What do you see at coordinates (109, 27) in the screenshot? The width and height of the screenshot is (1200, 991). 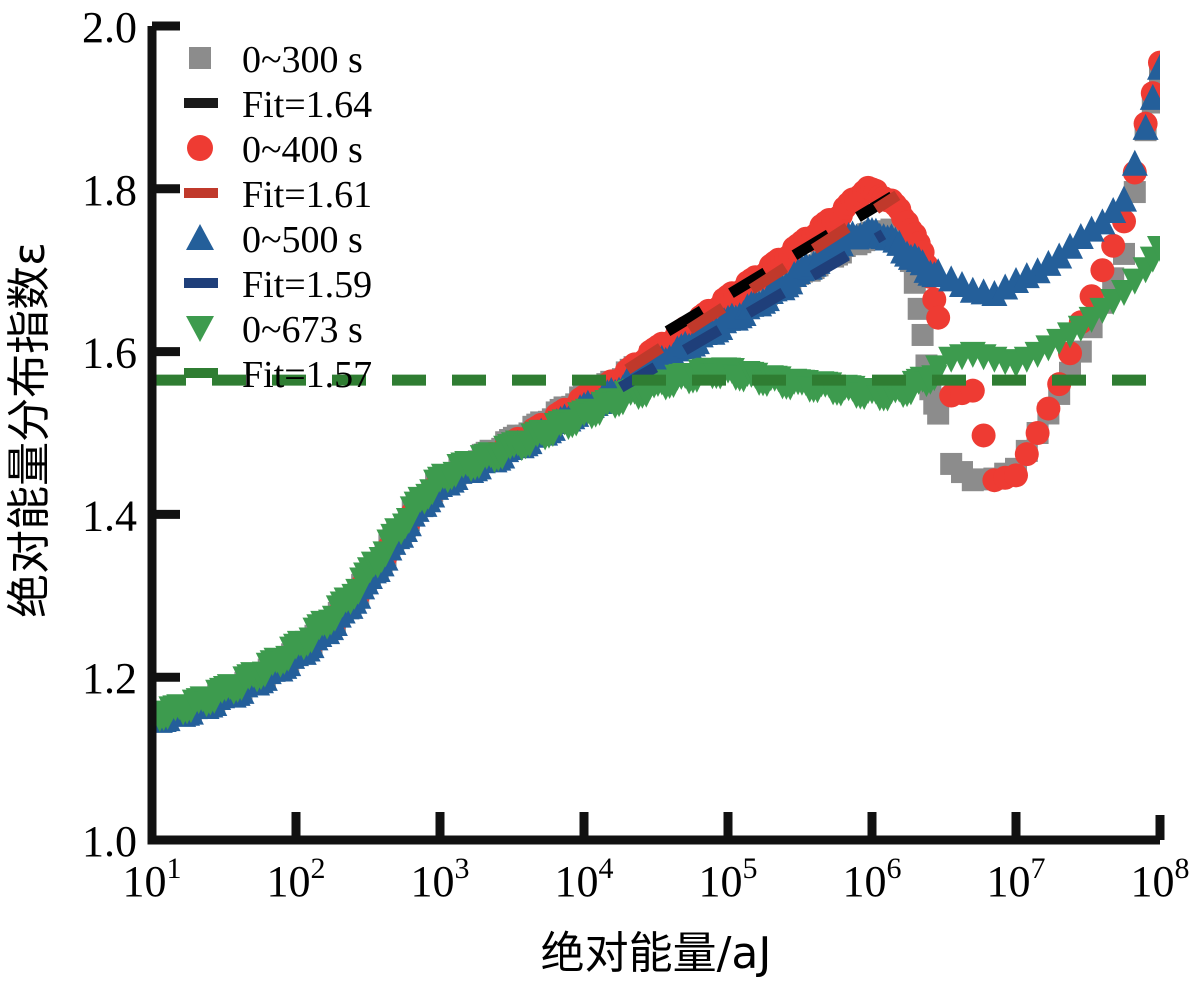 I see `y-tick-label: 2.0` at bounding box center [109, 27].